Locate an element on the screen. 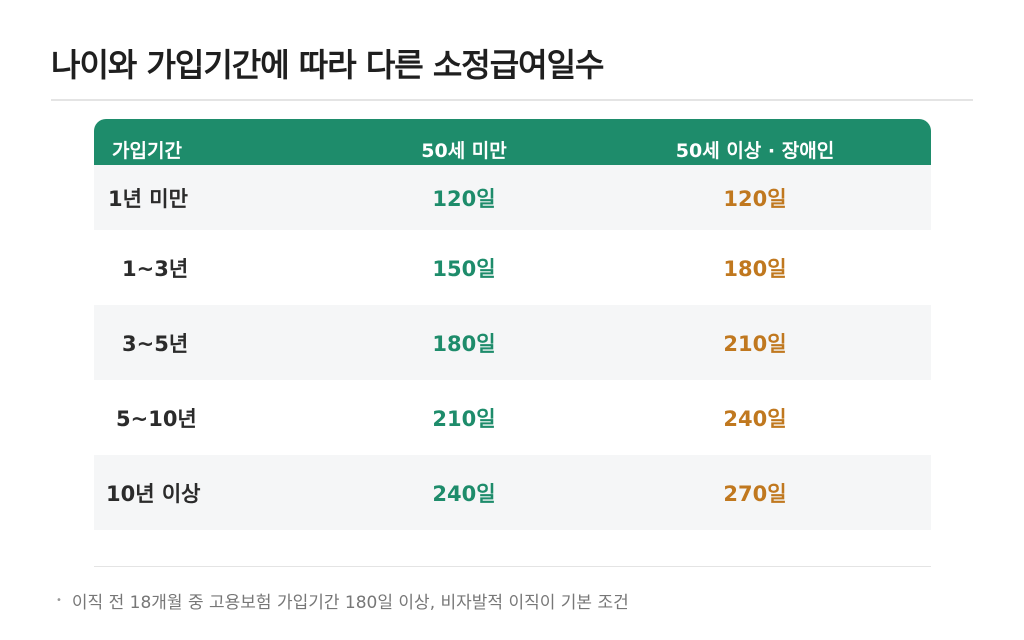 The width and height of the screenshot is (1024, 640). header-over50: 50세 이상 · 장애인 is located at coordinates (755, 151).